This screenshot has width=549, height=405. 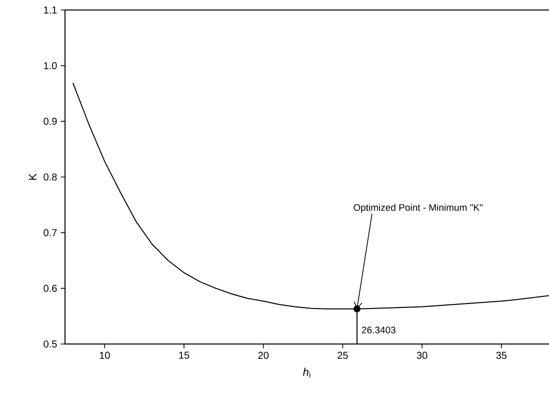 I want to click on x-tick-label: 10, so click(x=105, y=355).